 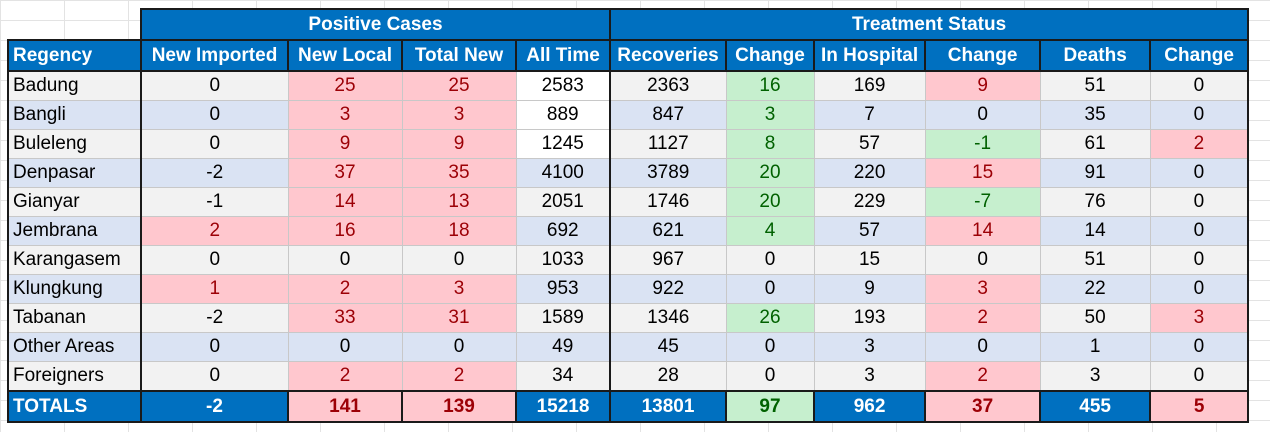 I want to click on column-header-regency: Regency, so click(x=74, y=55).